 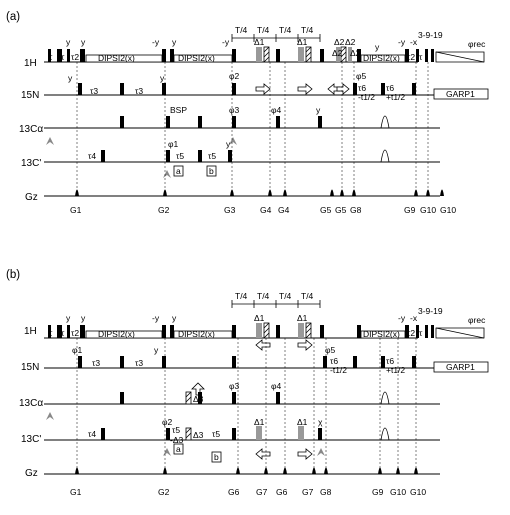 What do you see at coordinates (283, 91) in the screenshot?
I see `15n-pulses` at bounding box center [283, 91].